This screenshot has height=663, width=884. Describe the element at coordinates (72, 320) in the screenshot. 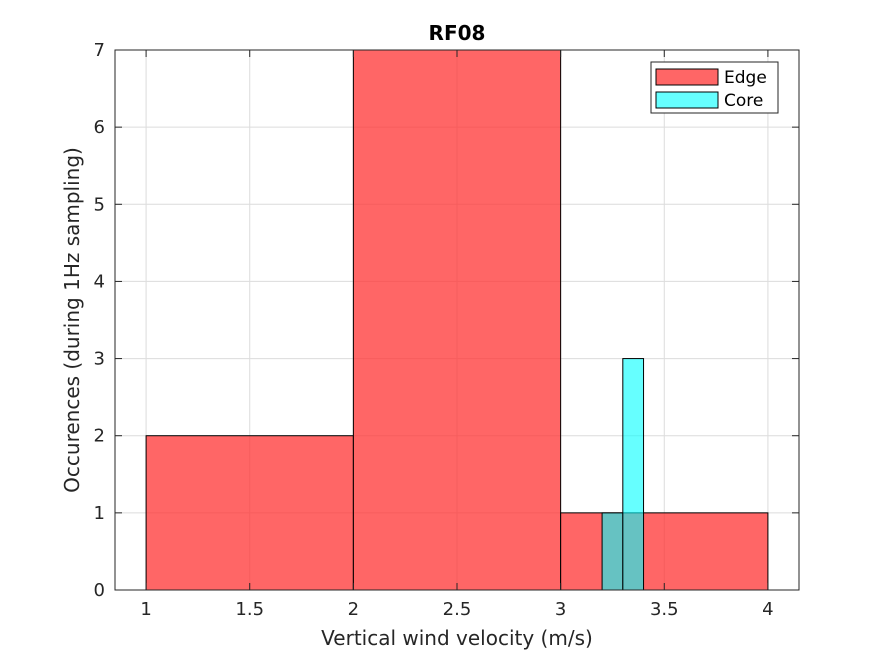

I see `y-axis-label: Occurences (during 1Hz sampling)` at that location.